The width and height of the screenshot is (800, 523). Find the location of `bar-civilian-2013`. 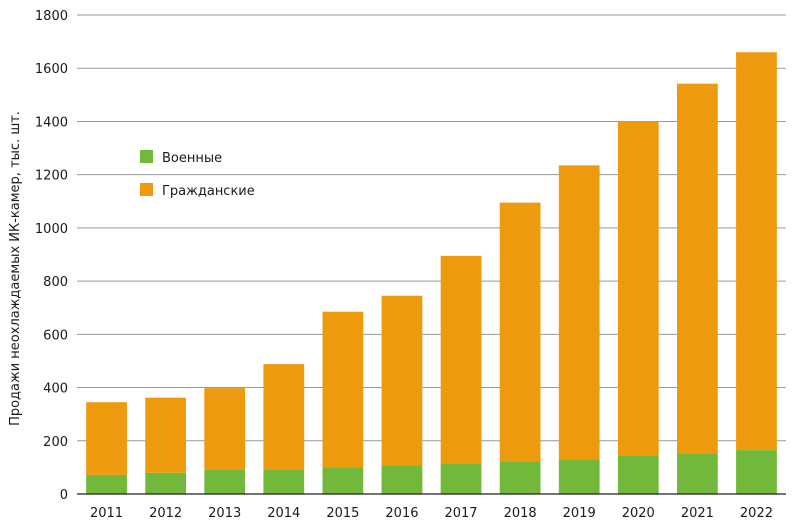

bar-civilian-2013 is located at coordinates (225, 429).